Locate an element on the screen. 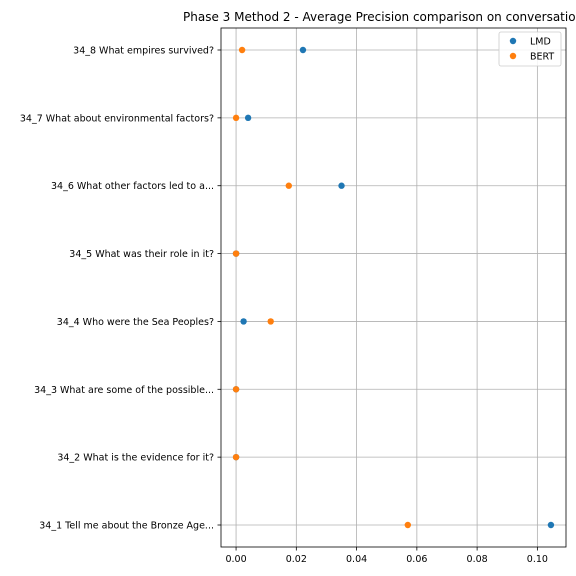 This screenshot has height=576, width=576. legend: LMD BERT is located at coordinates (530, 49).